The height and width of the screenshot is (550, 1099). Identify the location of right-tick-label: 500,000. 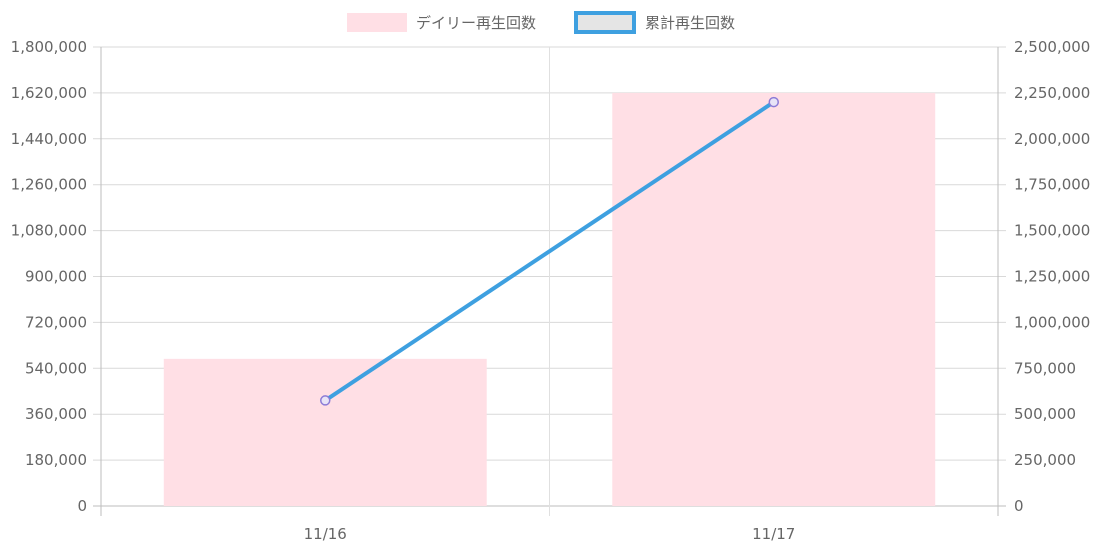
(1045, 414).